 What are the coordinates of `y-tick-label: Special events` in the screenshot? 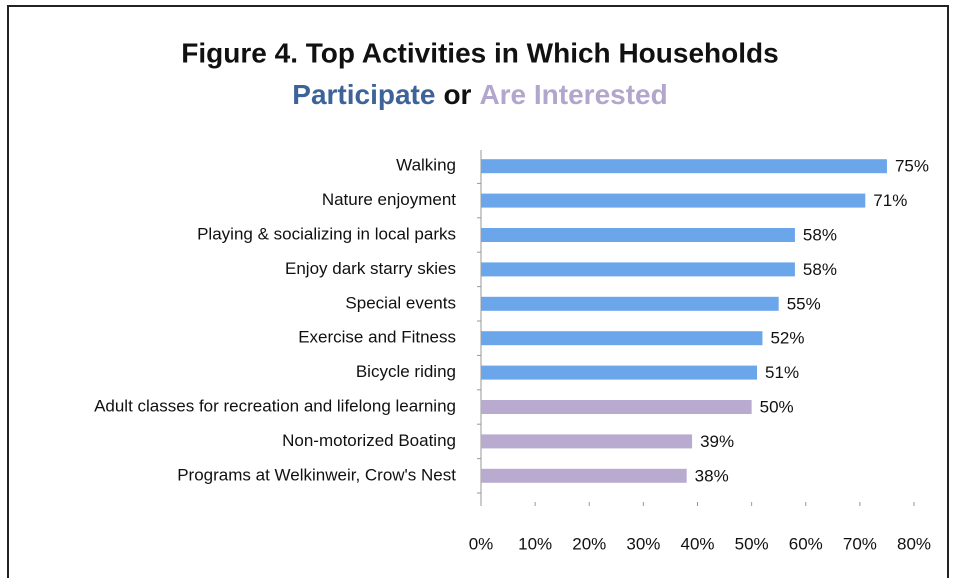 It's located at (400, 302).